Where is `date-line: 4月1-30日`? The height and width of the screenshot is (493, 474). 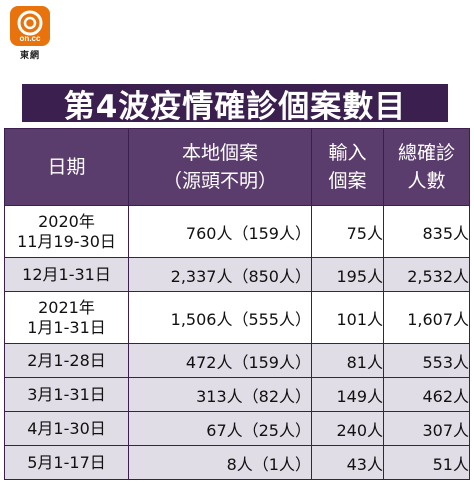 date-line: 4月1-30日 is located at coordinates (66, 428).